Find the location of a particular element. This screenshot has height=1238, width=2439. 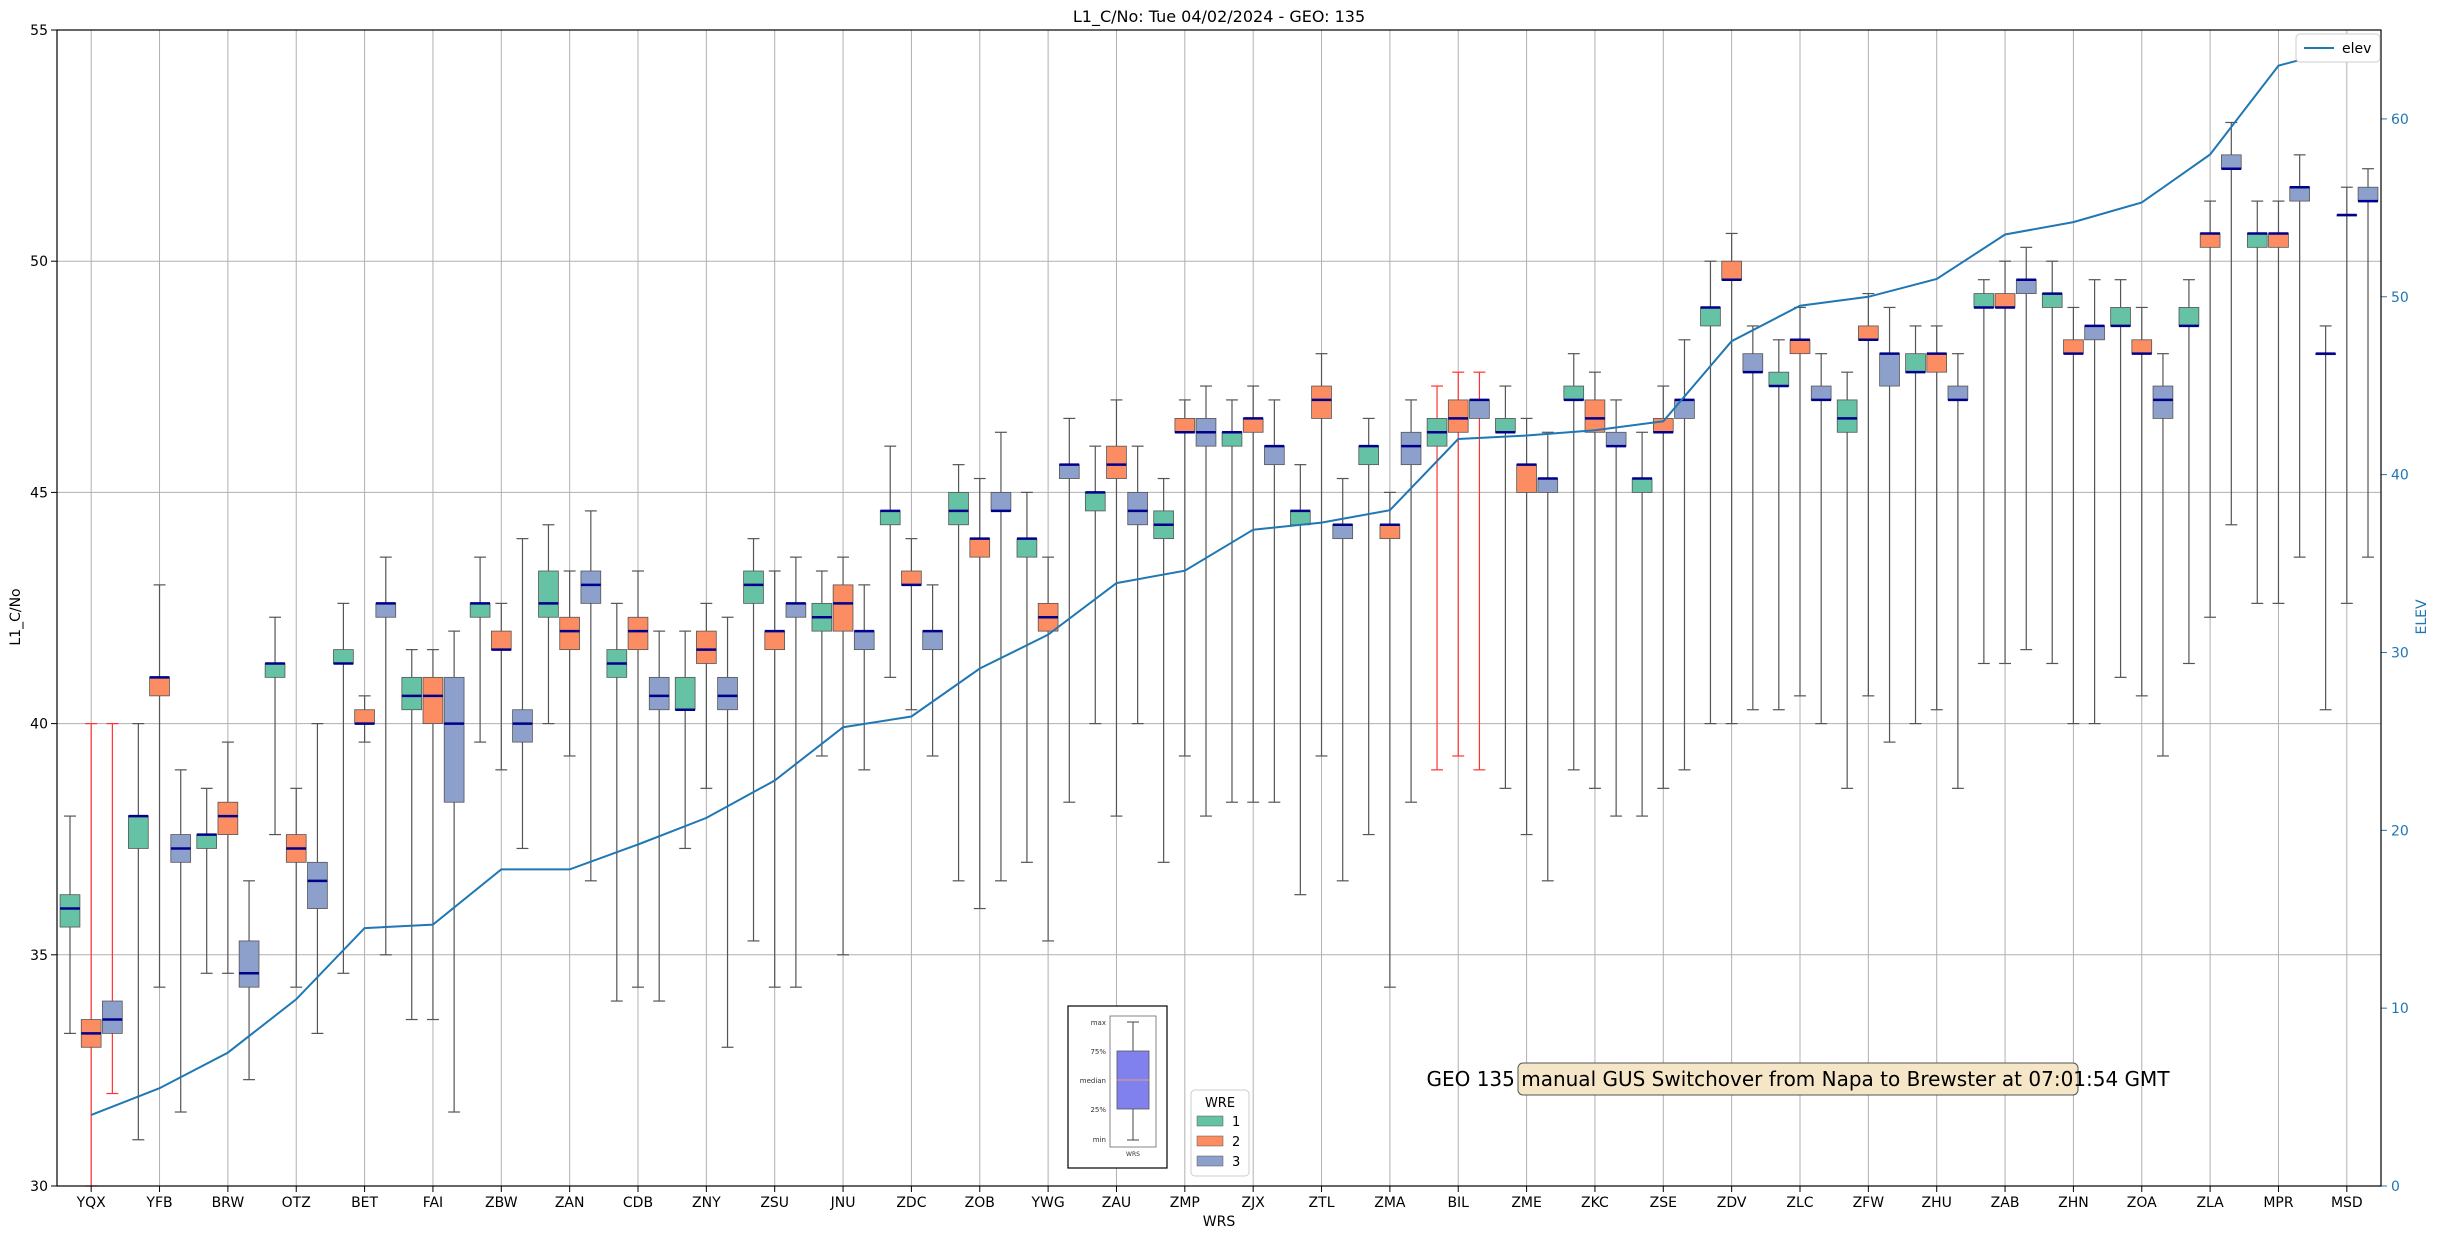

y2-tick-label: 10 is located at coordinates (2400, 1009).